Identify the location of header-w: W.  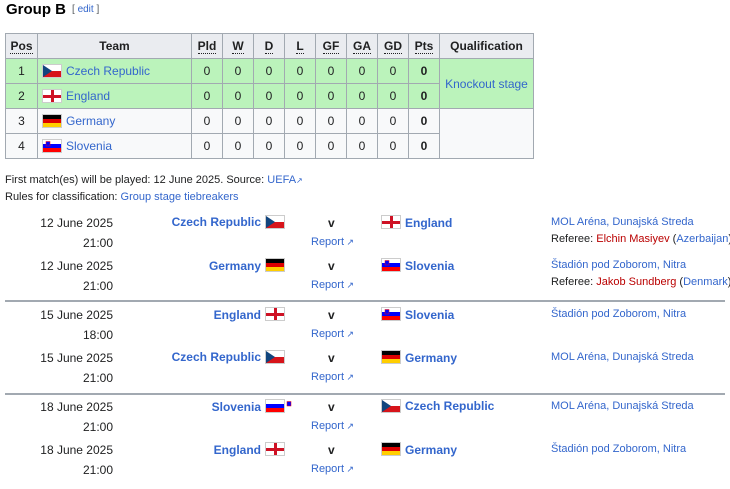
(238, 46).